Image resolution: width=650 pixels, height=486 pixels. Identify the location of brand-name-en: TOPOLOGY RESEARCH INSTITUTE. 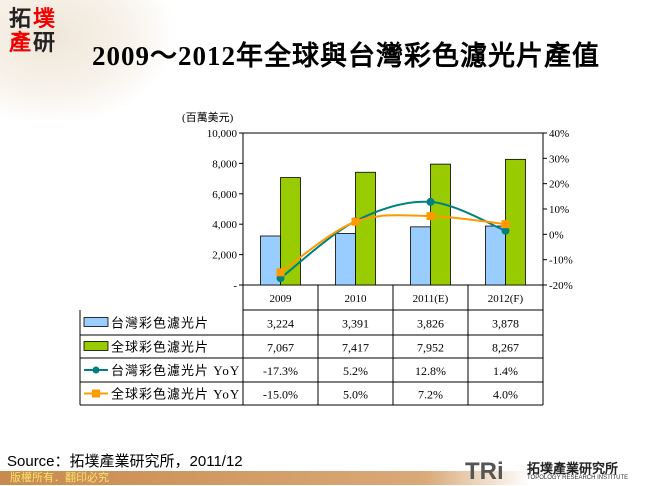
(578, 478).